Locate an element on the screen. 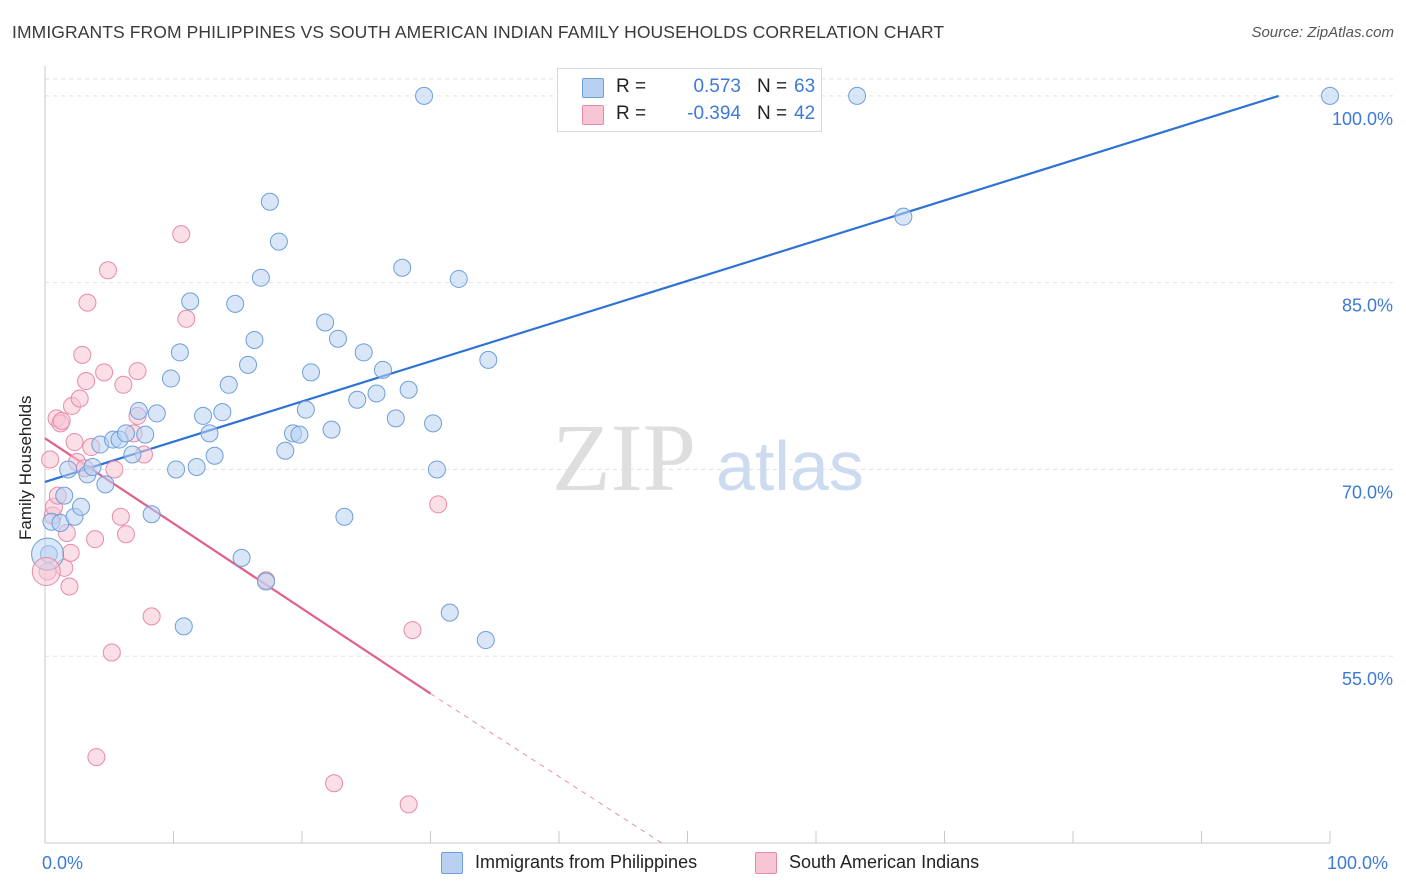 The height and width of the screenshot is (892, 1406). correlation-legend: R = 0.573 N = 63 R = -0.394 N = 42 is located at coordinates (689, 100).